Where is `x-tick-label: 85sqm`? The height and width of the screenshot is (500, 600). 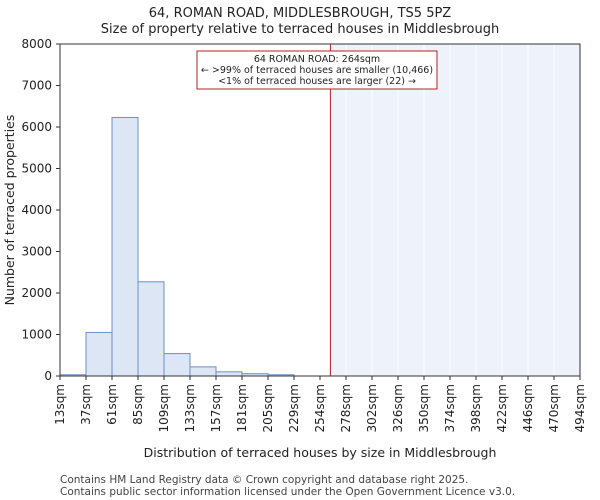
x-tick-label: 85sqm is located at coordinates (138, 404).